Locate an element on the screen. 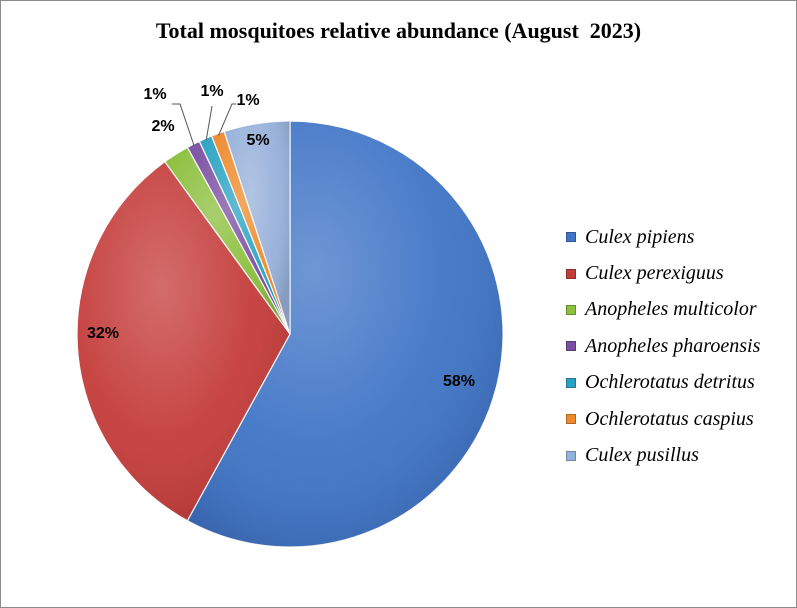 Image resolution: width=797 pixels, height=608 pixels. legend-item-2: Anopheles multicolor is located at coordinates (663, 310).